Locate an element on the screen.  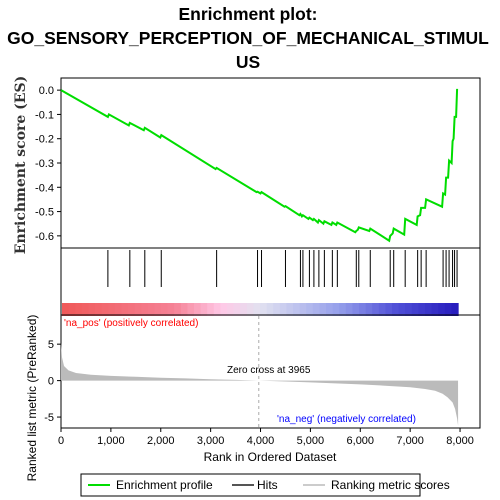
es-y-tick-label: 0.0 is located at coordinates (46, 91).